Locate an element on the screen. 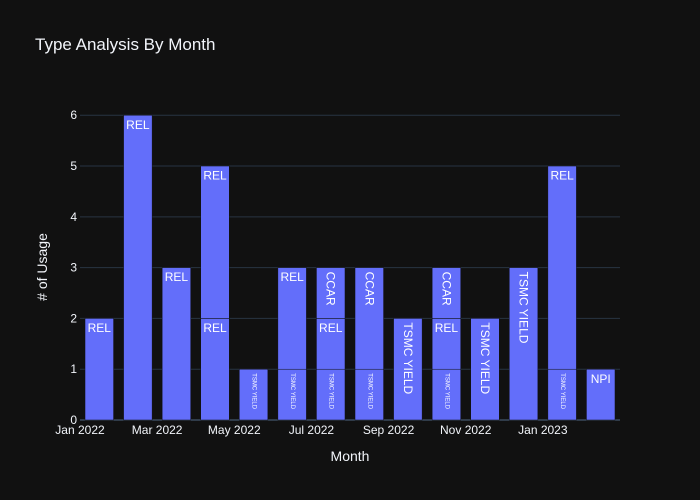 The height and width of the screenshot is (500, 700). y-tick-label: 2 is located at coordinates (73, 318).